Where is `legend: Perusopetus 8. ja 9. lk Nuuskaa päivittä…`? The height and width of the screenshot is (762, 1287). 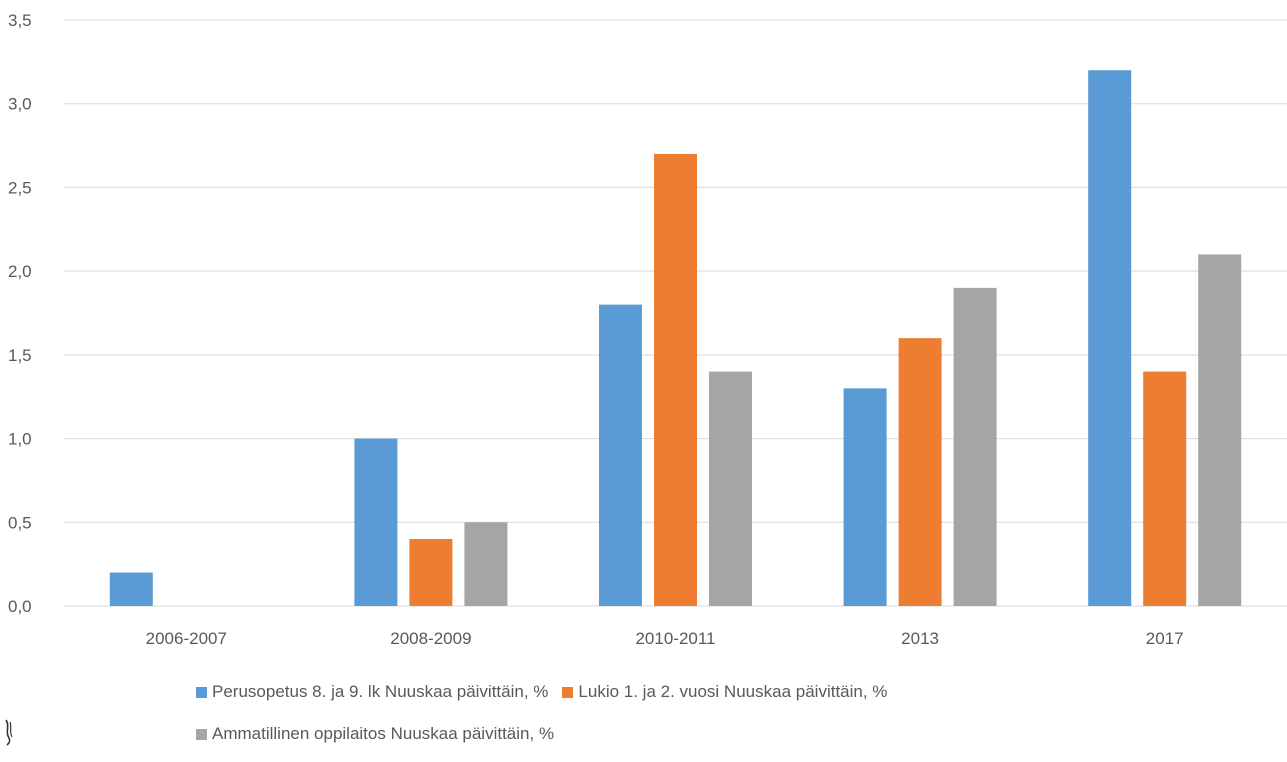
legend: Perusopetus 8. ja 9. lk Nuuskaa päivittä… is located at coordinates (696, 720).